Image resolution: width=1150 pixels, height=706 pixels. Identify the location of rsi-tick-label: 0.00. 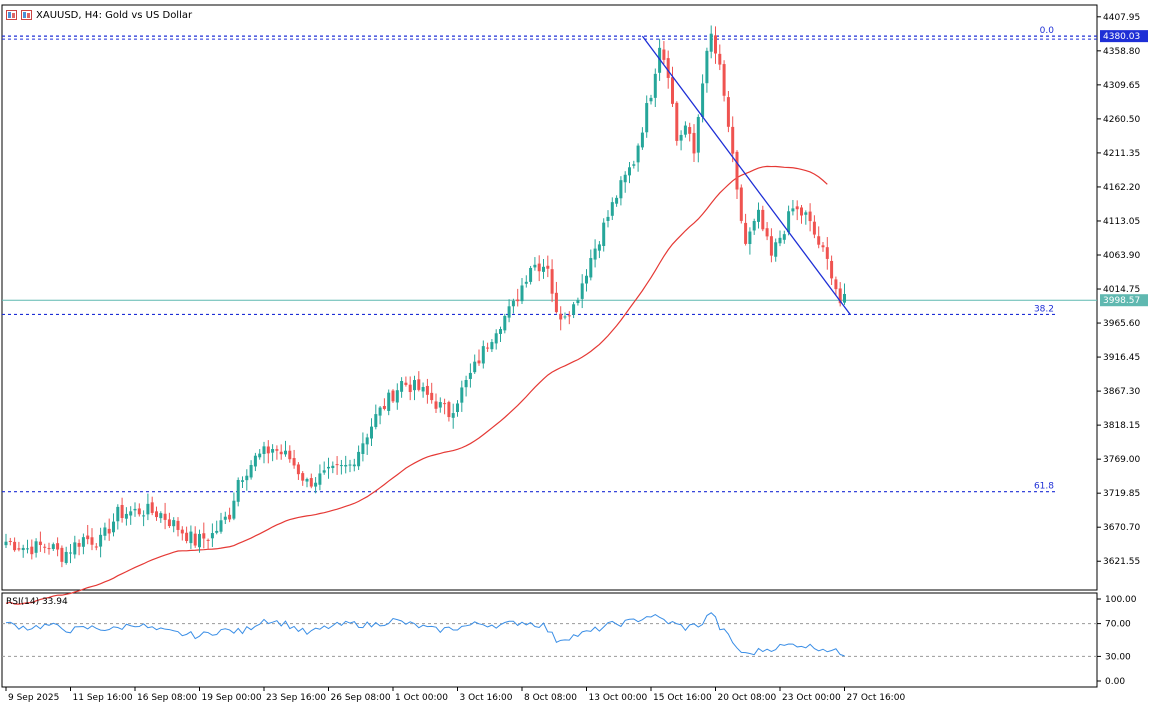
(1115, 682).